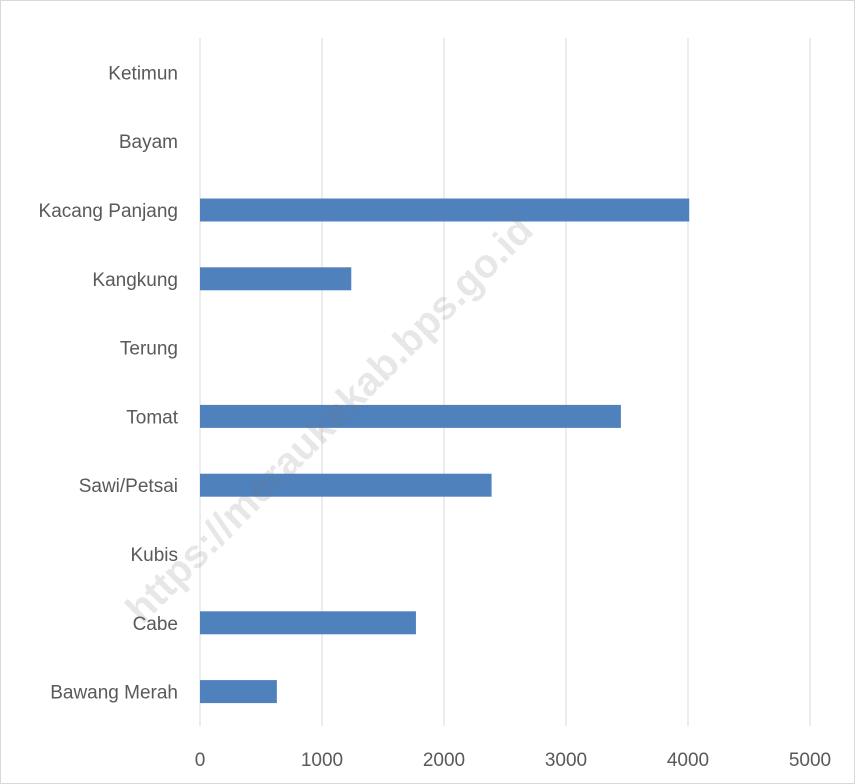 The width and height of the screenshot is (855, 784). Describe the element at coordinates (155, 624) in the screenshot. I see `category-label: Cabe` at that location.